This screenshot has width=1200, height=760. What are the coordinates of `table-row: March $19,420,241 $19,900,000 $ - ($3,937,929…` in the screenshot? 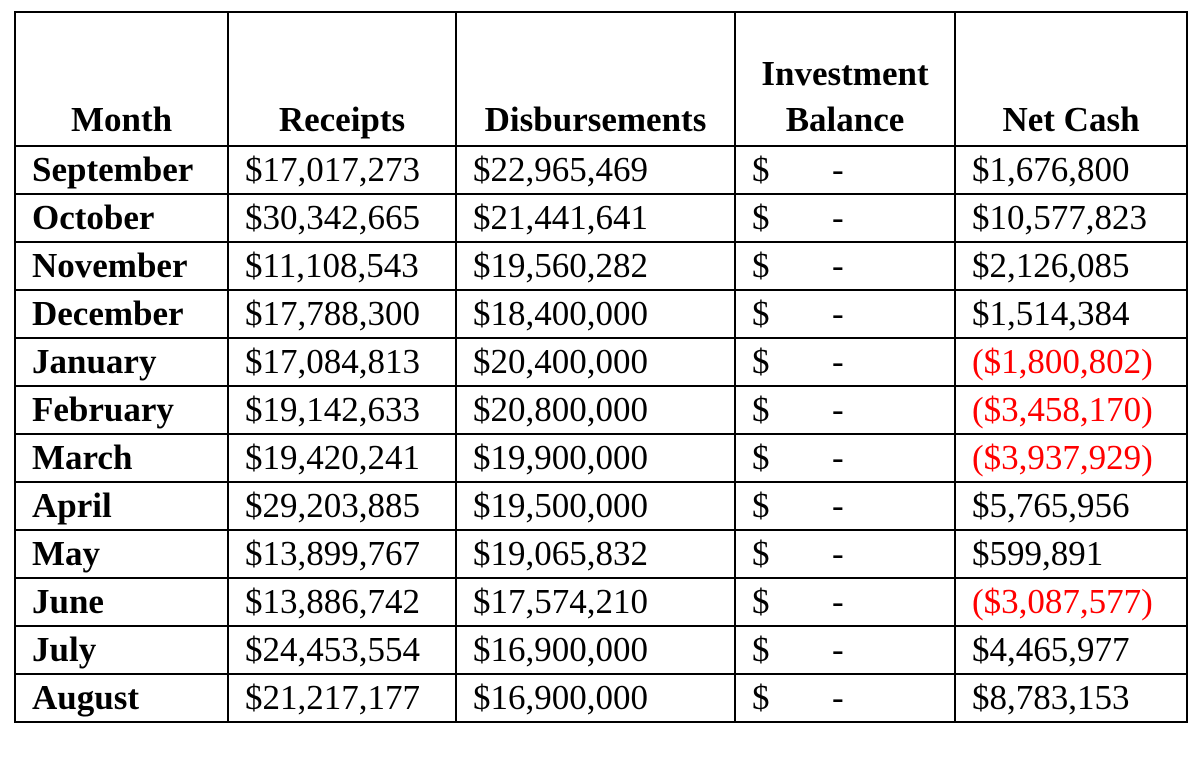 It's located at (601, 458).